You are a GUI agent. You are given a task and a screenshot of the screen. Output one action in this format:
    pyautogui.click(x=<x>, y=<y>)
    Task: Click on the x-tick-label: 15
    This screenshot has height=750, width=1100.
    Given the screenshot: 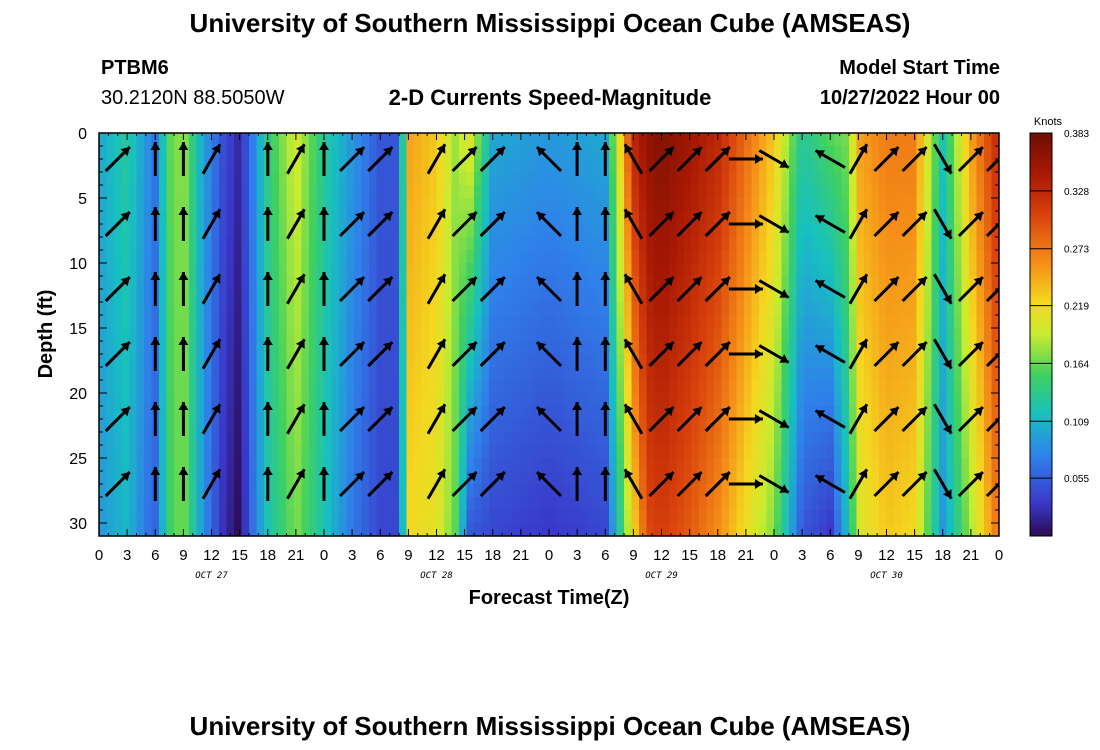 What is the action you would take?
    pyautogui.click(x=689, y=555)
    